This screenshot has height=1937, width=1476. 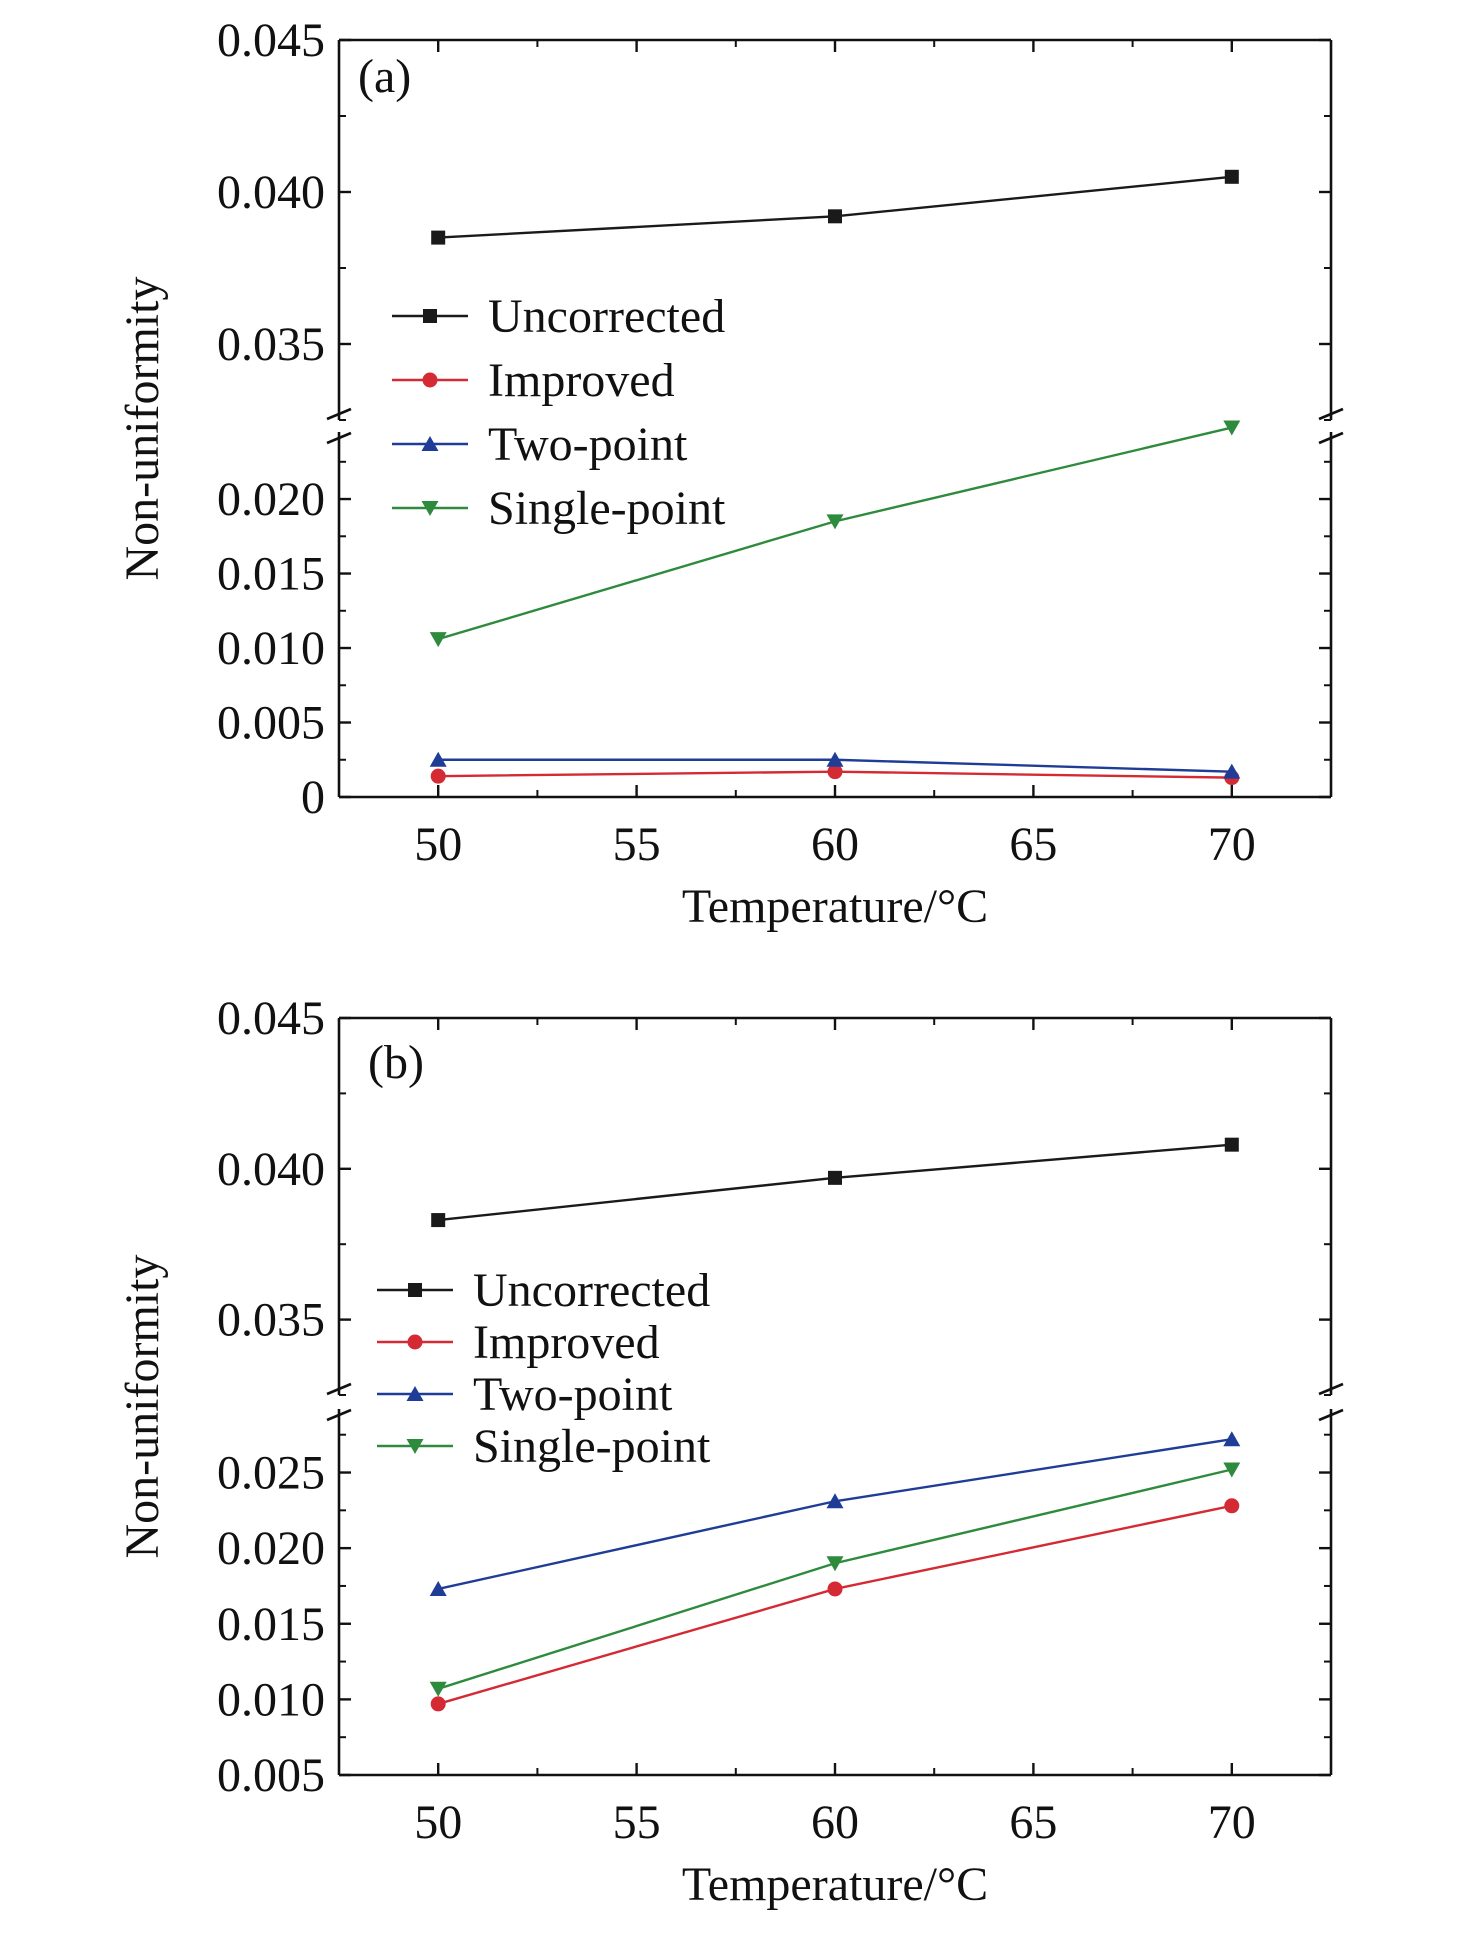 What do you see at coordinates (384, 76) in the screenshot?
I see `panel-label: (a)` at bounding box center [384, 76].